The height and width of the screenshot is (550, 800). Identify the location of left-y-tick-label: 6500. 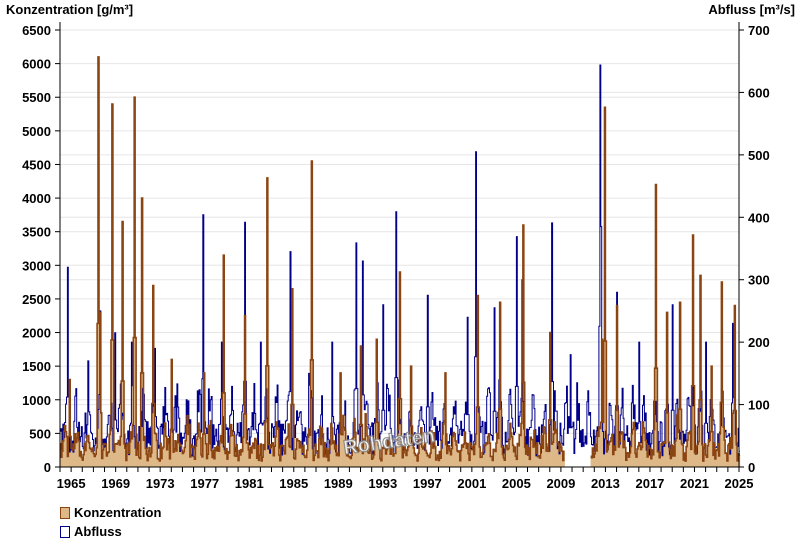
(36, 30).